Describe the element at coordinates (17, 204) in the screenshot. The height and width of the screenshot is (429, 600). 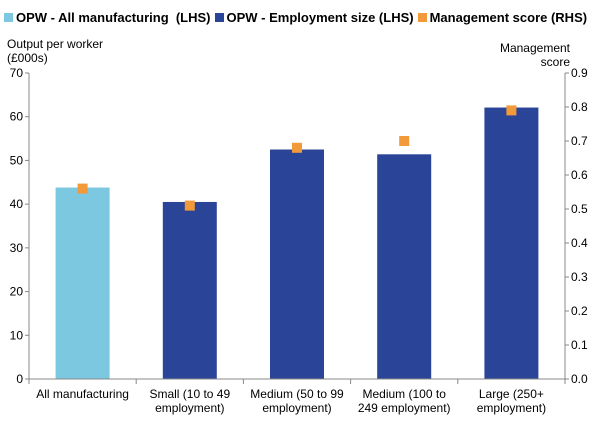
I see `left-tick-label-4: 40` at that location.